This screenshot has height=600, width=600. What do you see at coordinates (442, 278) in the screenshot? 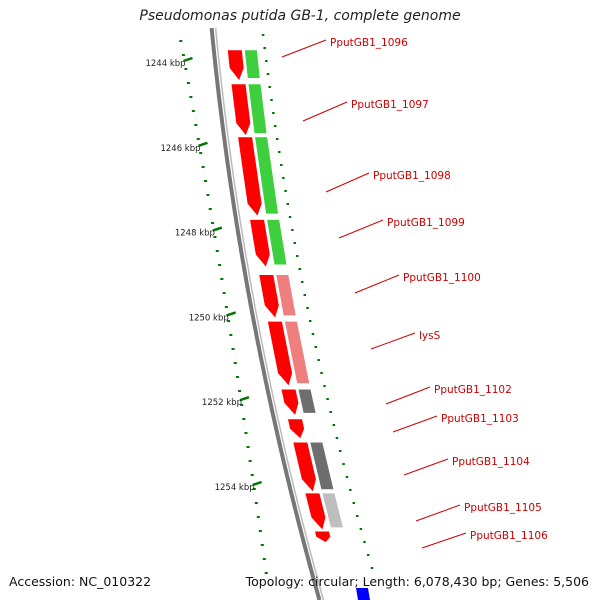
I see `gene-label: PputGB1_1100` at bounding box center [442, 278].